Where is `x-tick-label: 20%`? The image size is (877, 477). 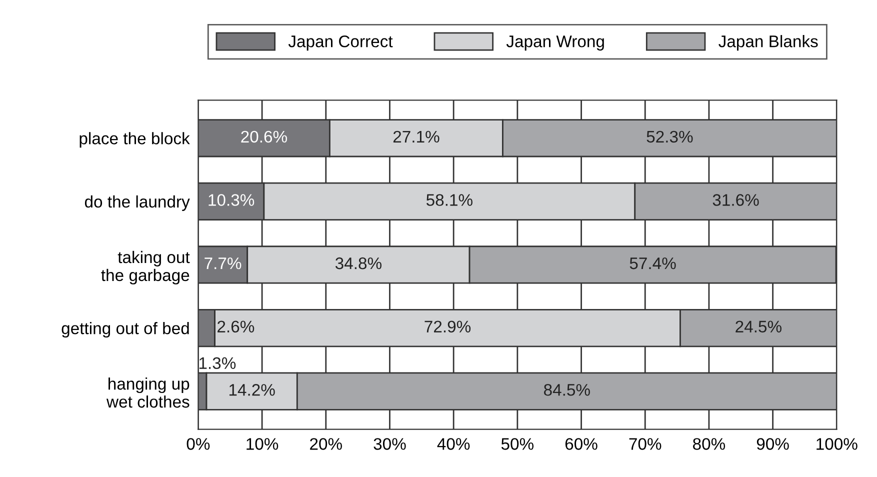 x-tick-label: 20% is located at coordinates (326, 444).